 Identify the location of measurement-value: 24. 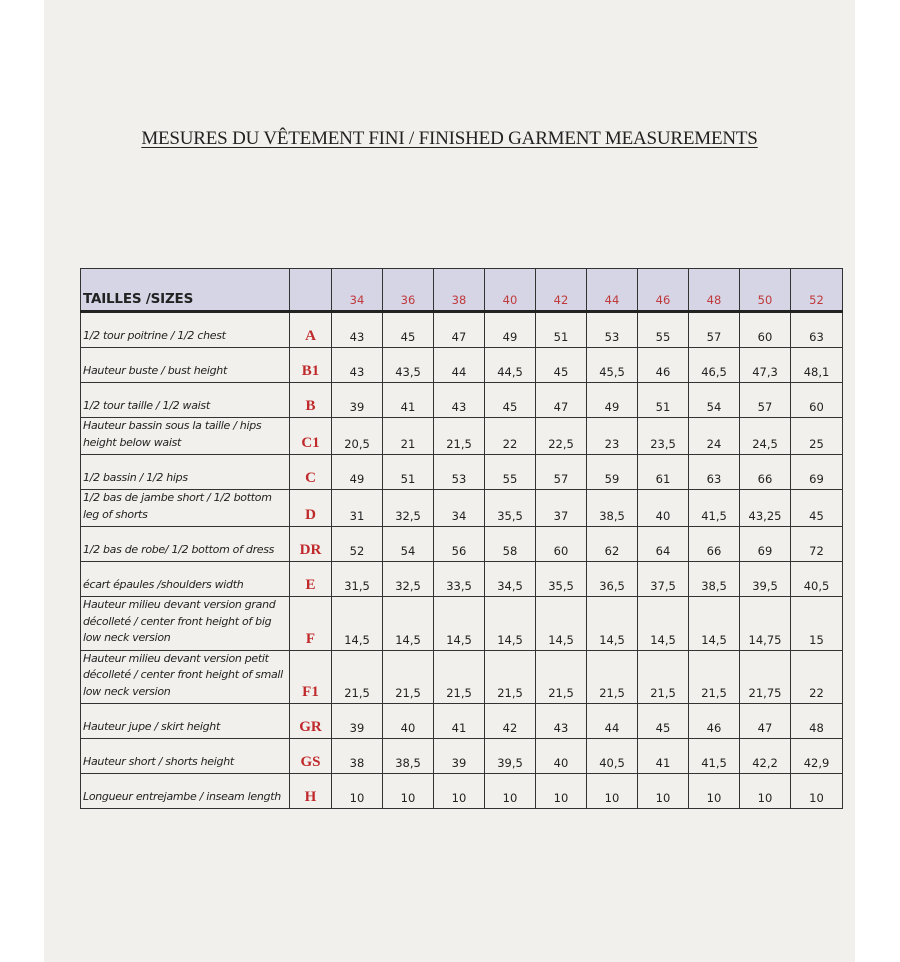
(714, 436).